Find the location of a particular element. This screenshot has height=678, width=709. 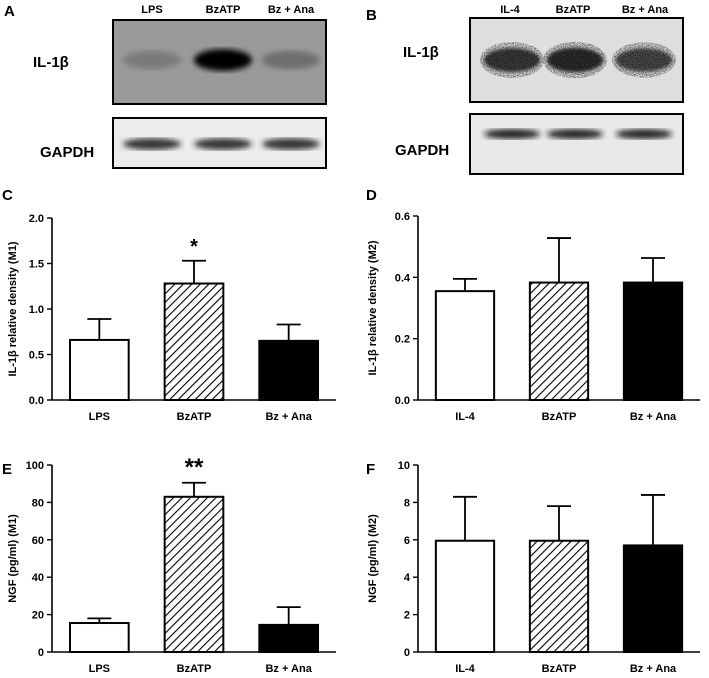

panel-letter-b: B is located at coordinates (371, 15).